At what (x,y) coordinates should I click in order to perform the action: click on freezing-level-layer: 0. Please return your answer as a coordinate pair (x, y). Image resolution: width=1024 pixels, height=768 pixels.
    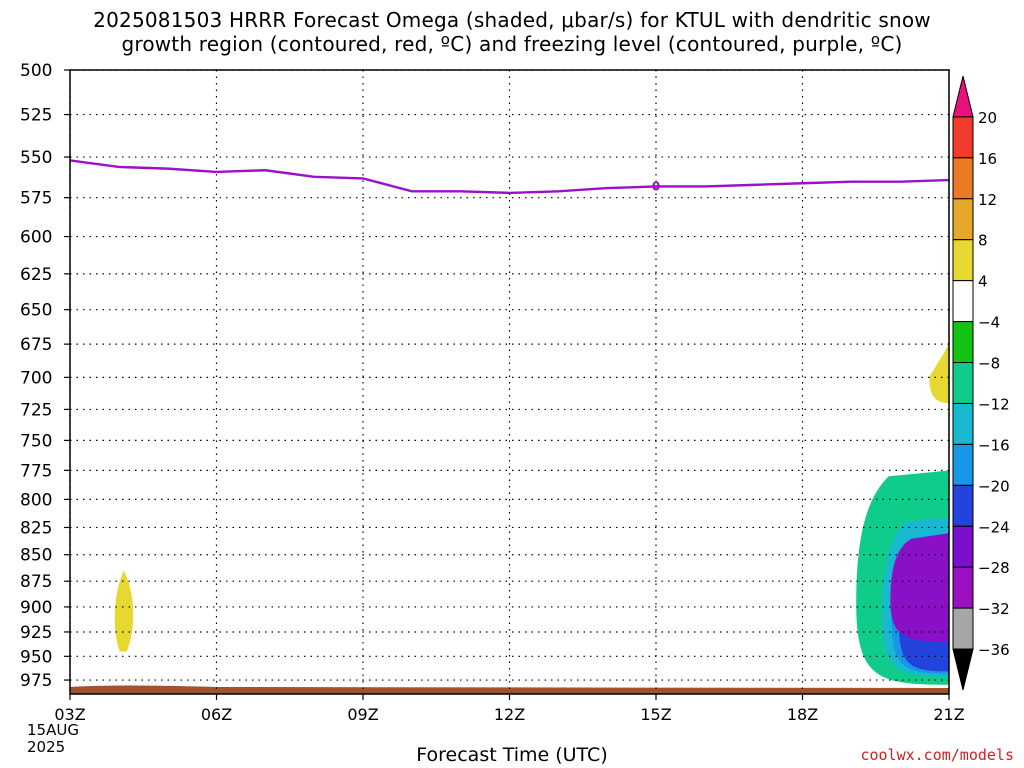
    Looking at the image, I should click on (509, 177).